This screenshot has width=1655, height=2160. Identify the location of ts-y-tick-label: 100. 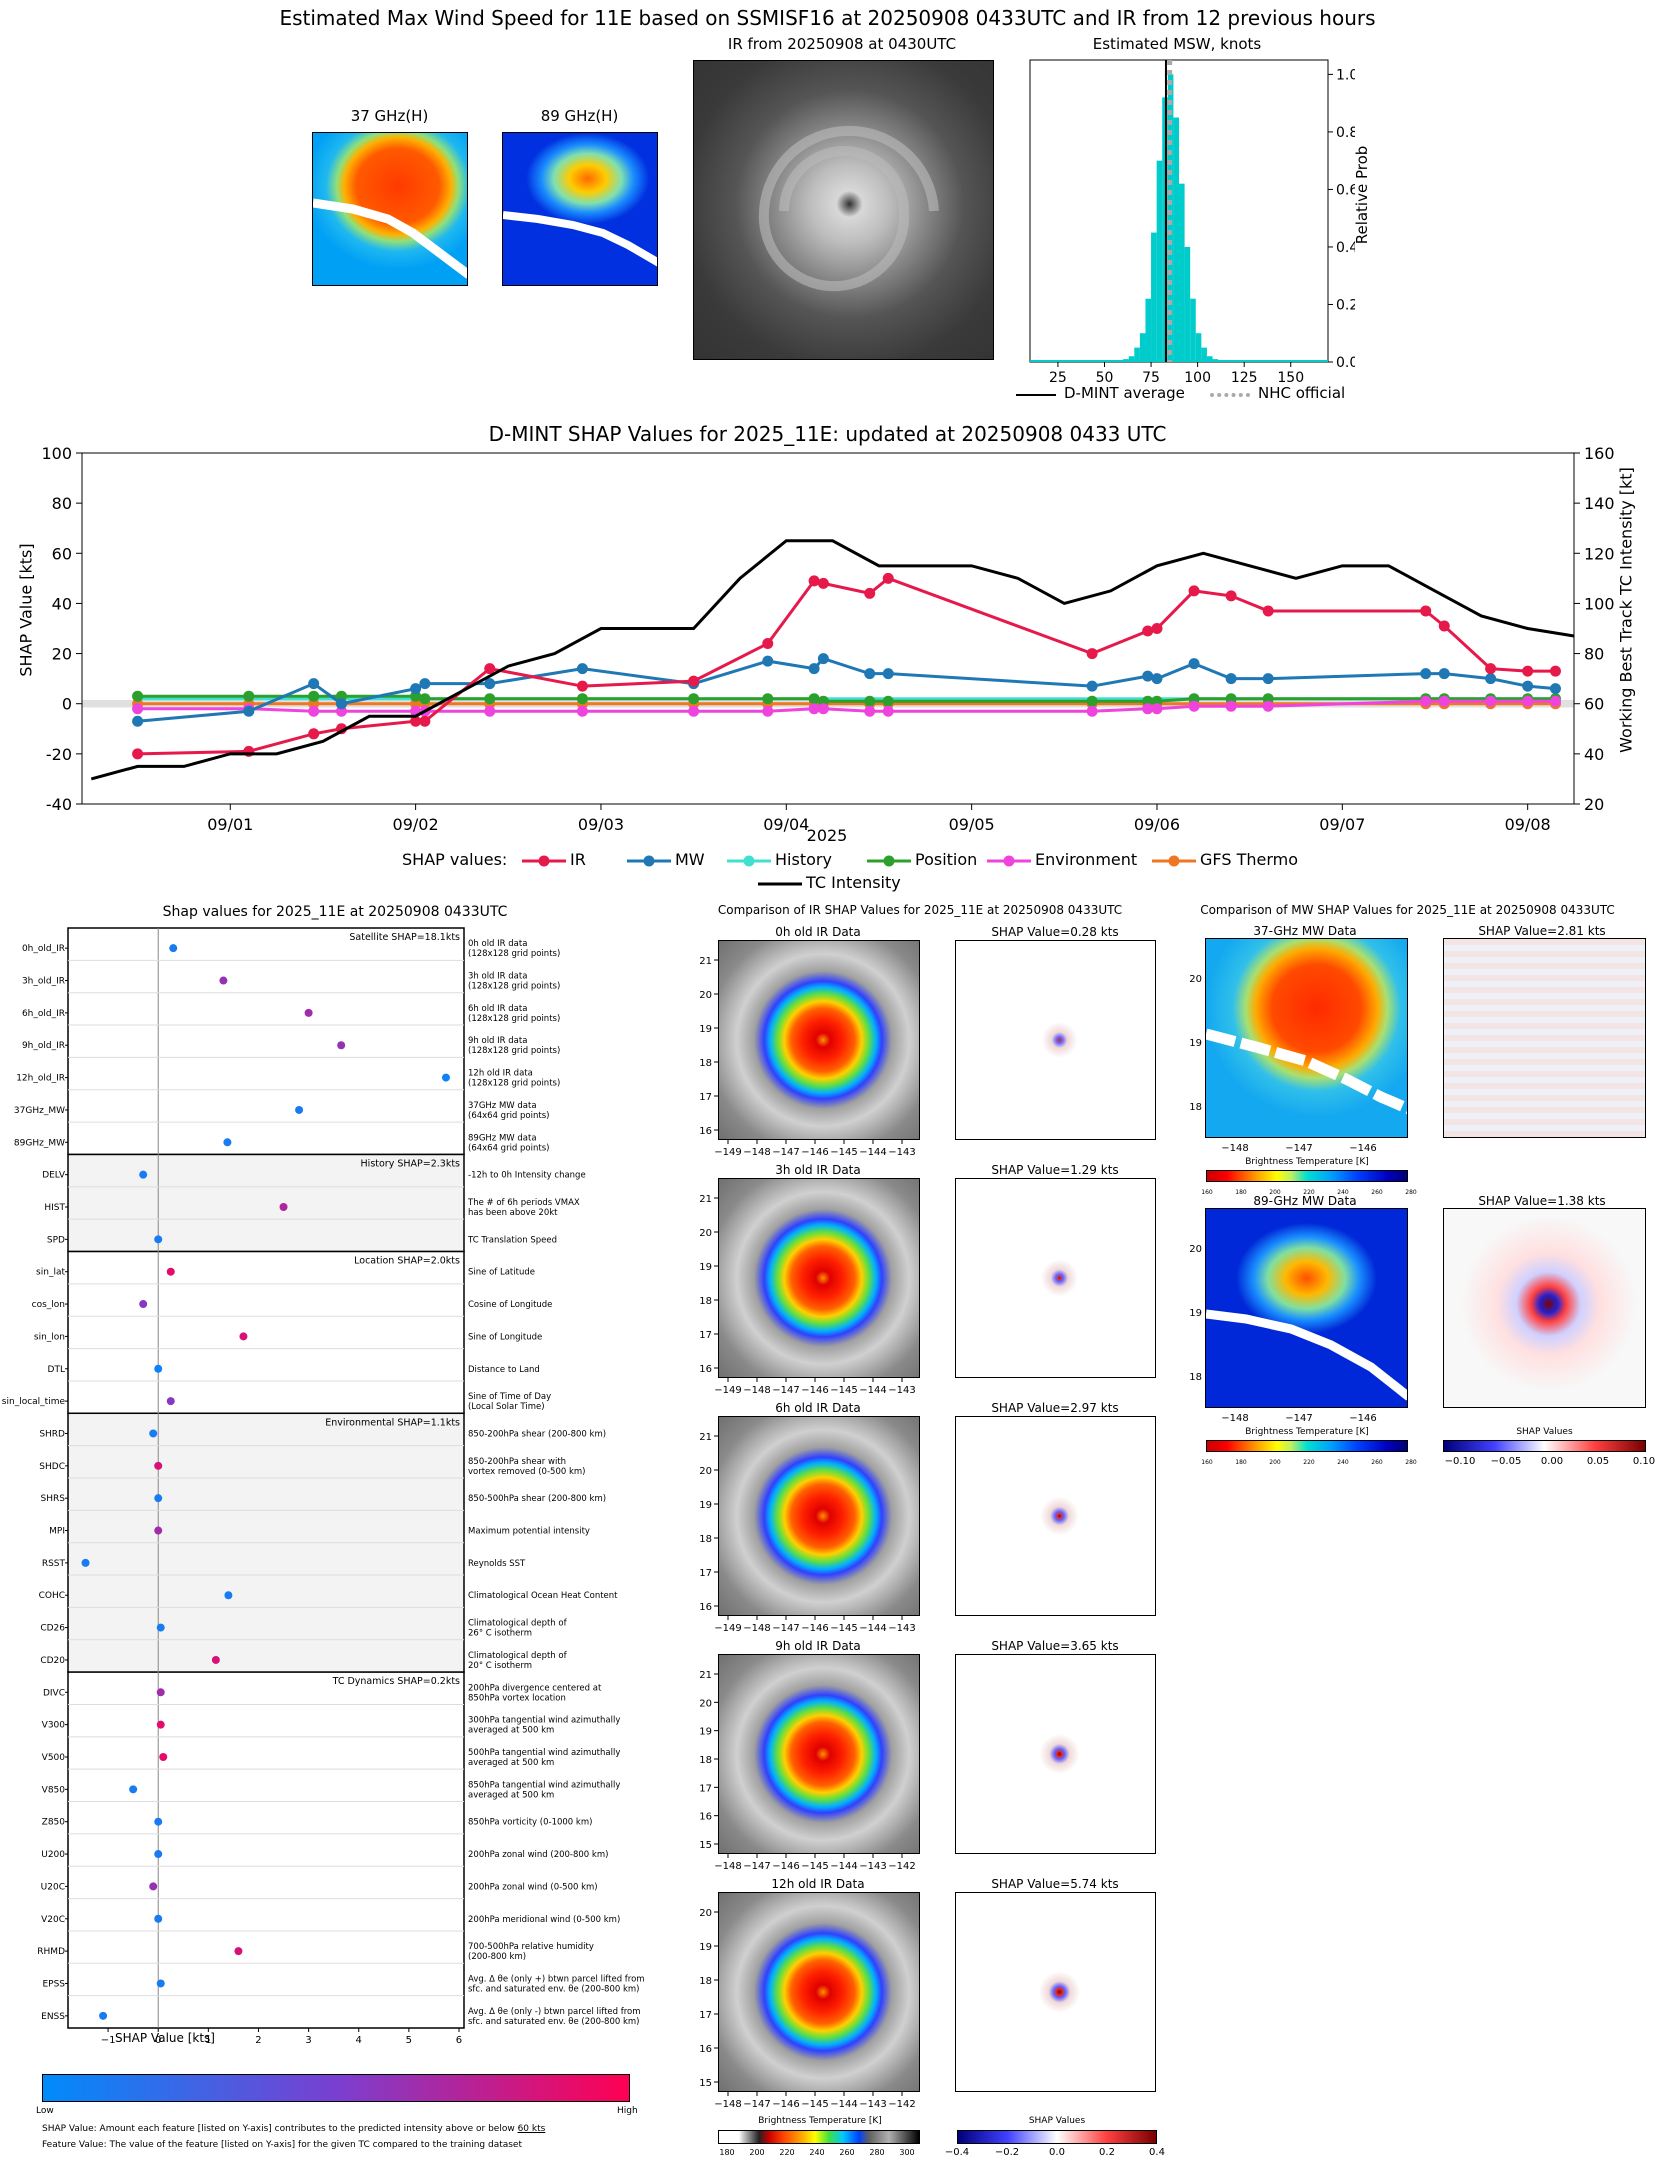
(56, 454).